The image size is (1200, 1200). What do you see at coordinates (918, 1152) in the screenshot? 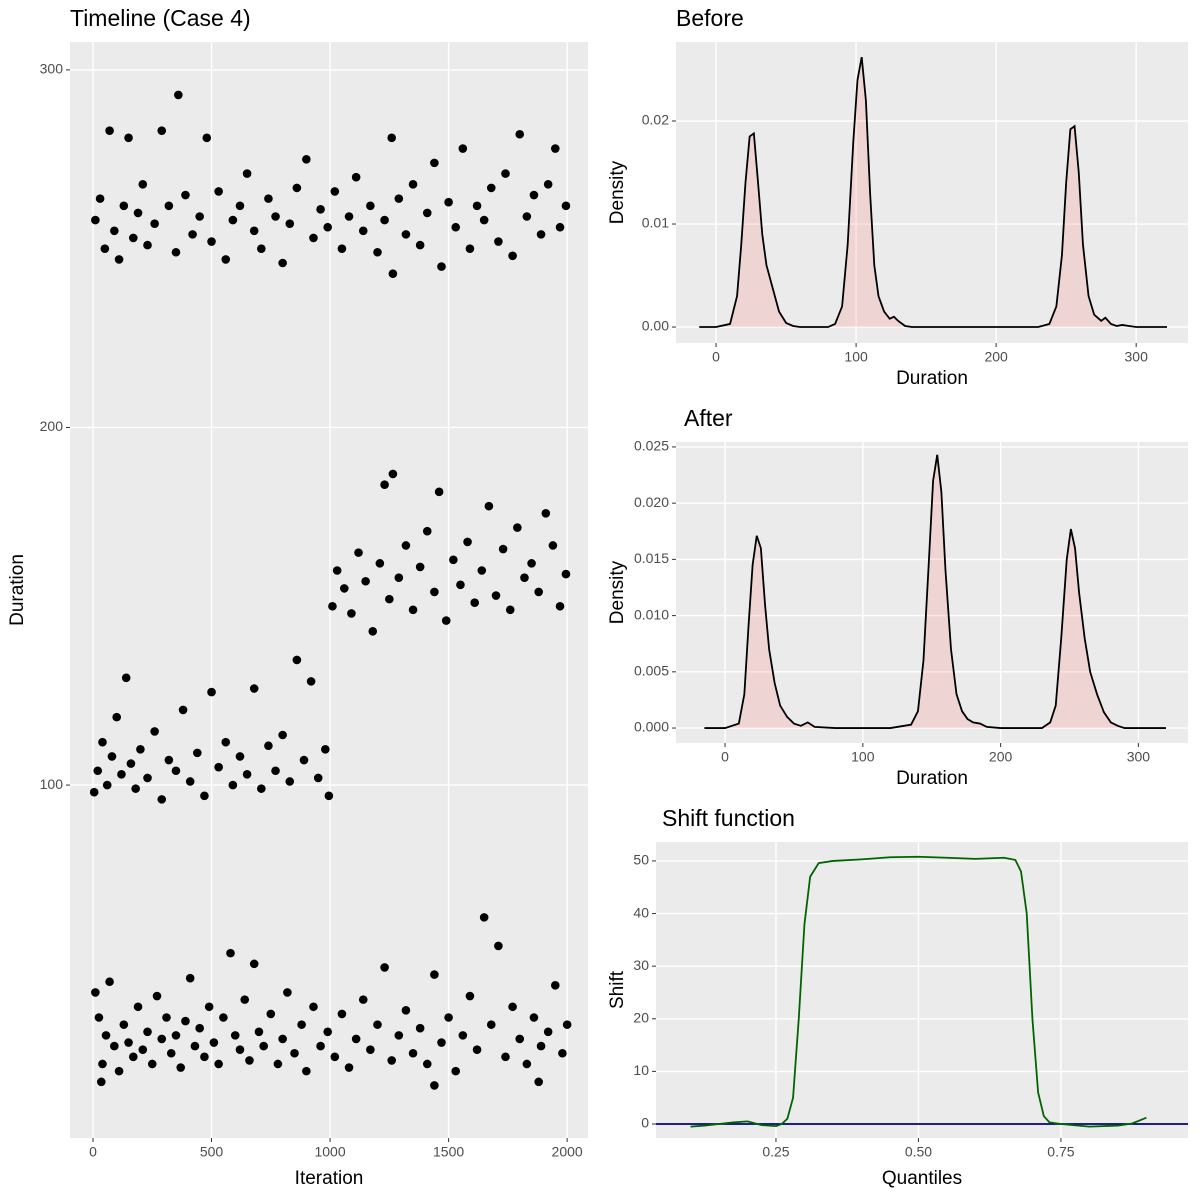
I see `x-tick-label: 0.50` at bounding box center [918, 1152].